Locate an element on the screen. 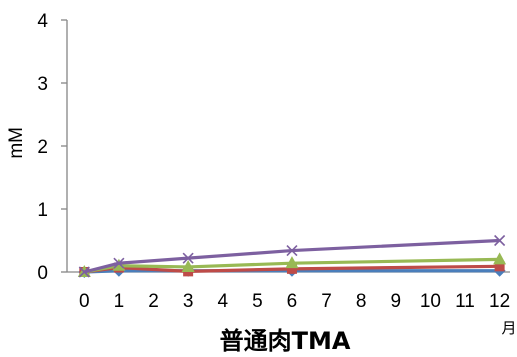  y-tick-label: 1 is located at coordinates (42, 210).